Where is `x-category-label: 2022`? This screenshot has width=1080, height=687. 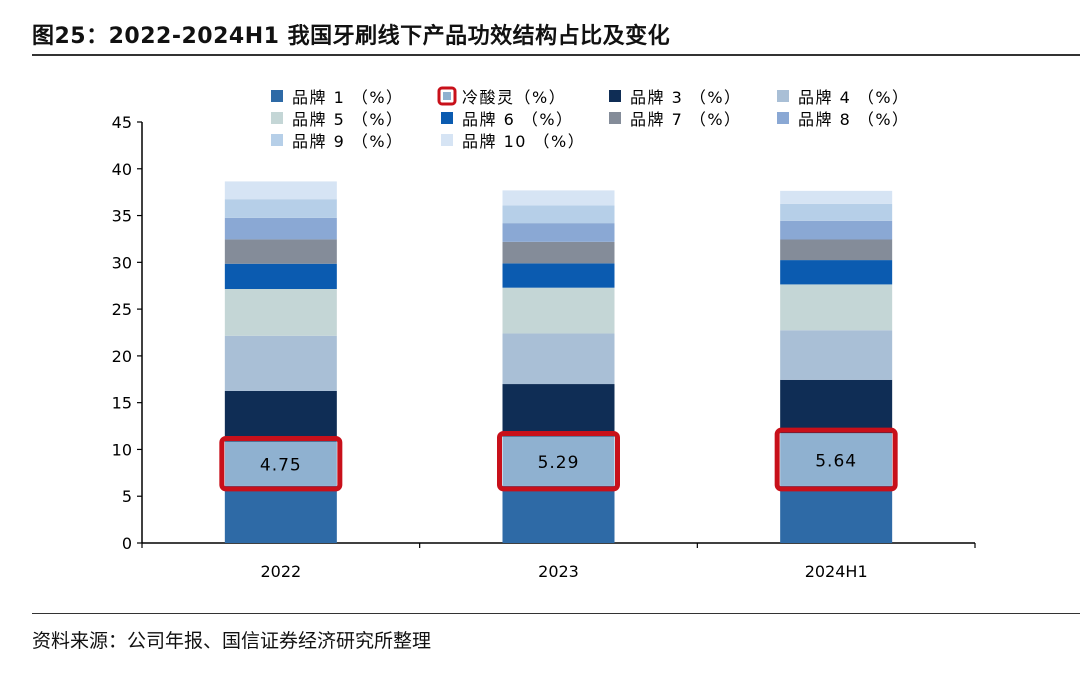
x-category-label: 2022 is located at coordinates (280, 571).